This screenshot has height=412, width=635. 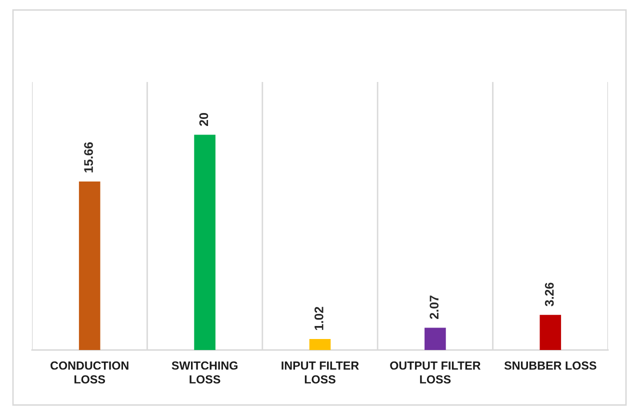 I want to click on data-label: 3.26, so click(x=549, y=294).